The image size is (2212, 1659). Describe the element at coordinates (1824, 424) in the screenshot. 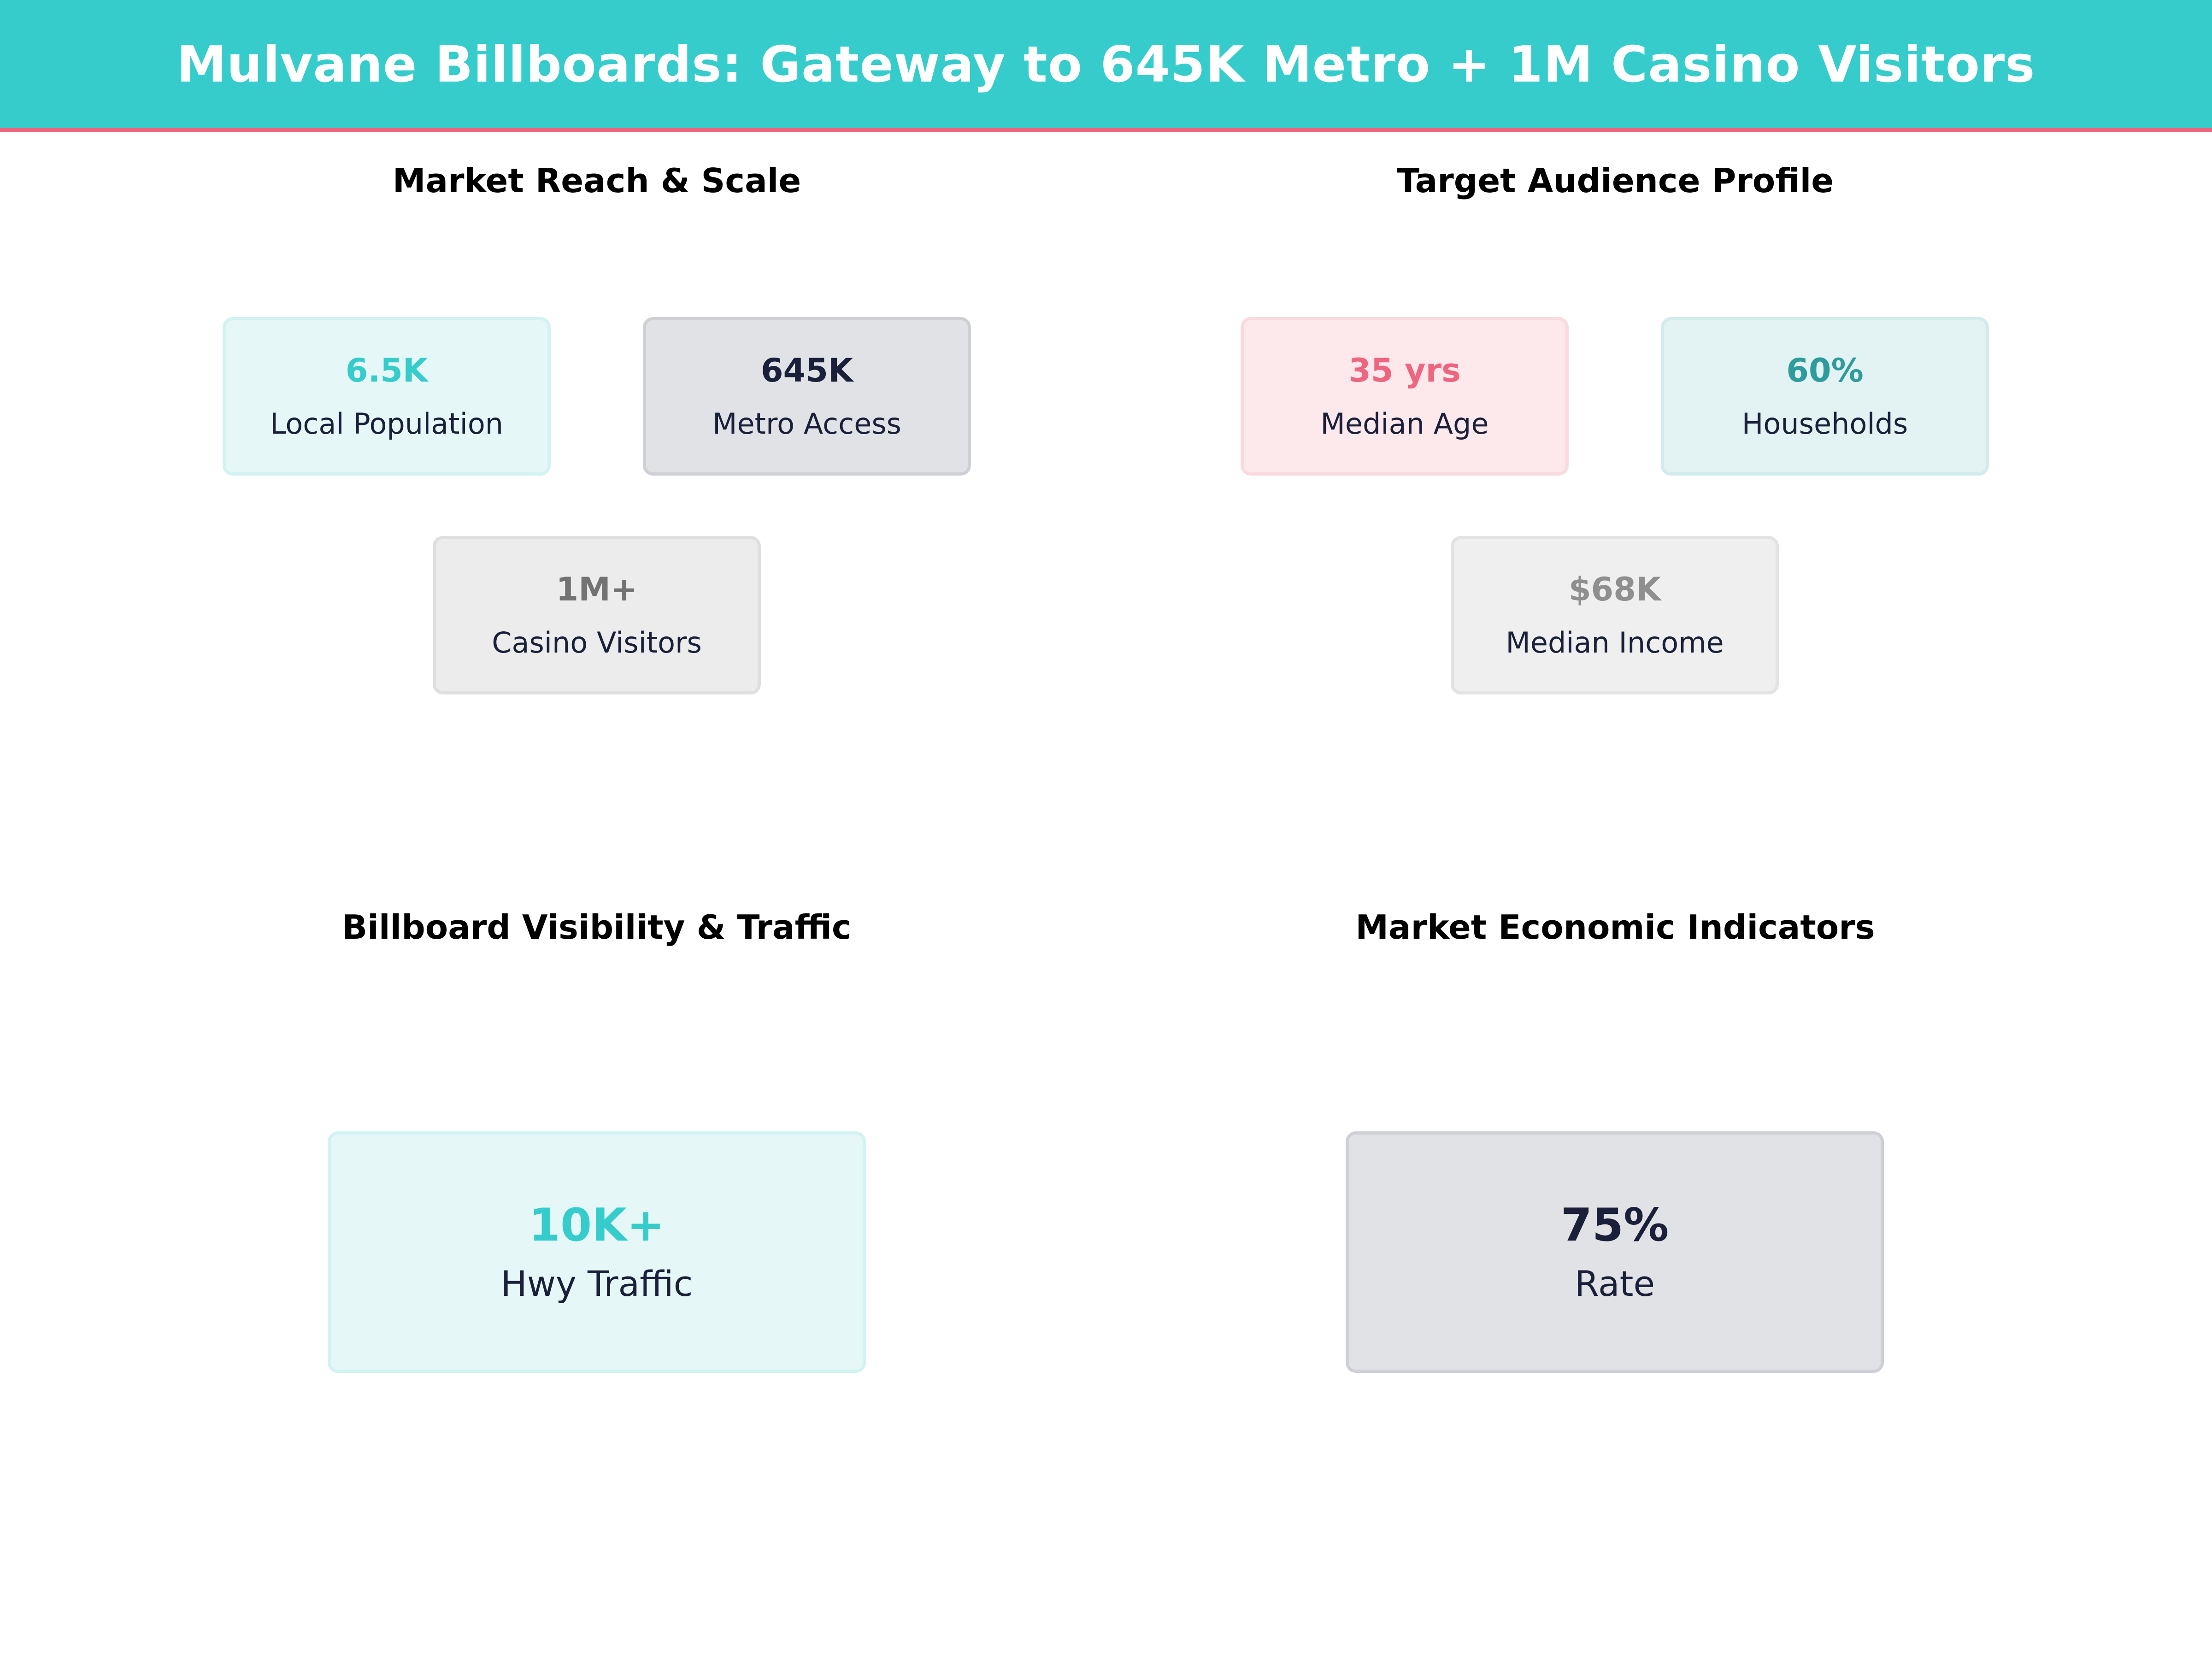

I see `stat-label: Households` at that location.